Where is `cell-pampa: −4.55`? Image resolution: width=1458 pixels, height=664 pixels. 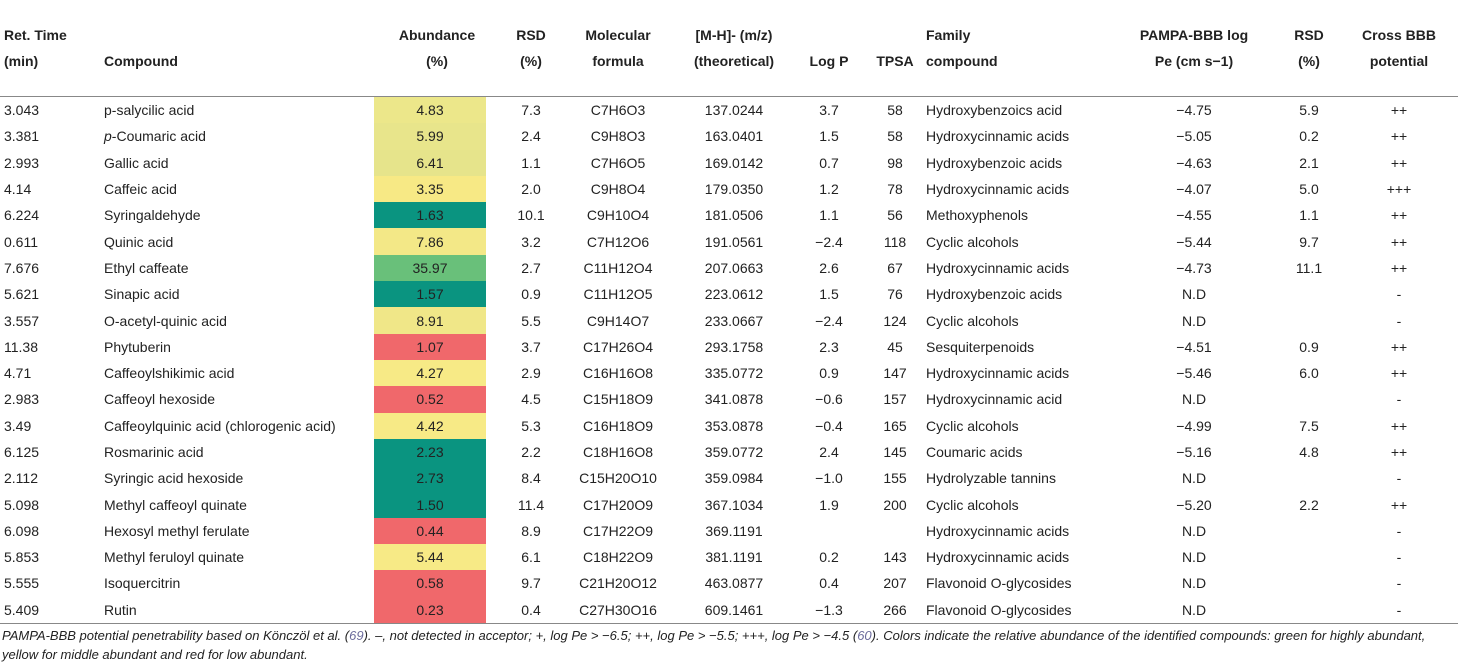
cell-pampa: −4.55 is located at coordinates (1194, 215).